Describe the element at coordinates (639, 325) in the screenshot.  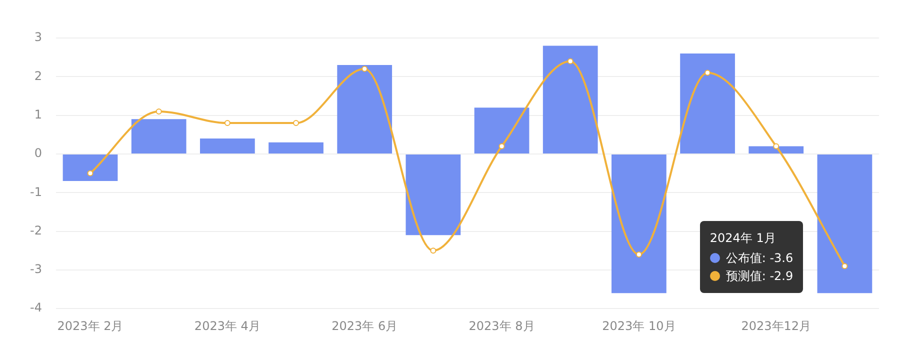
I see `x-tick-label: 2023年 10月` at that location.